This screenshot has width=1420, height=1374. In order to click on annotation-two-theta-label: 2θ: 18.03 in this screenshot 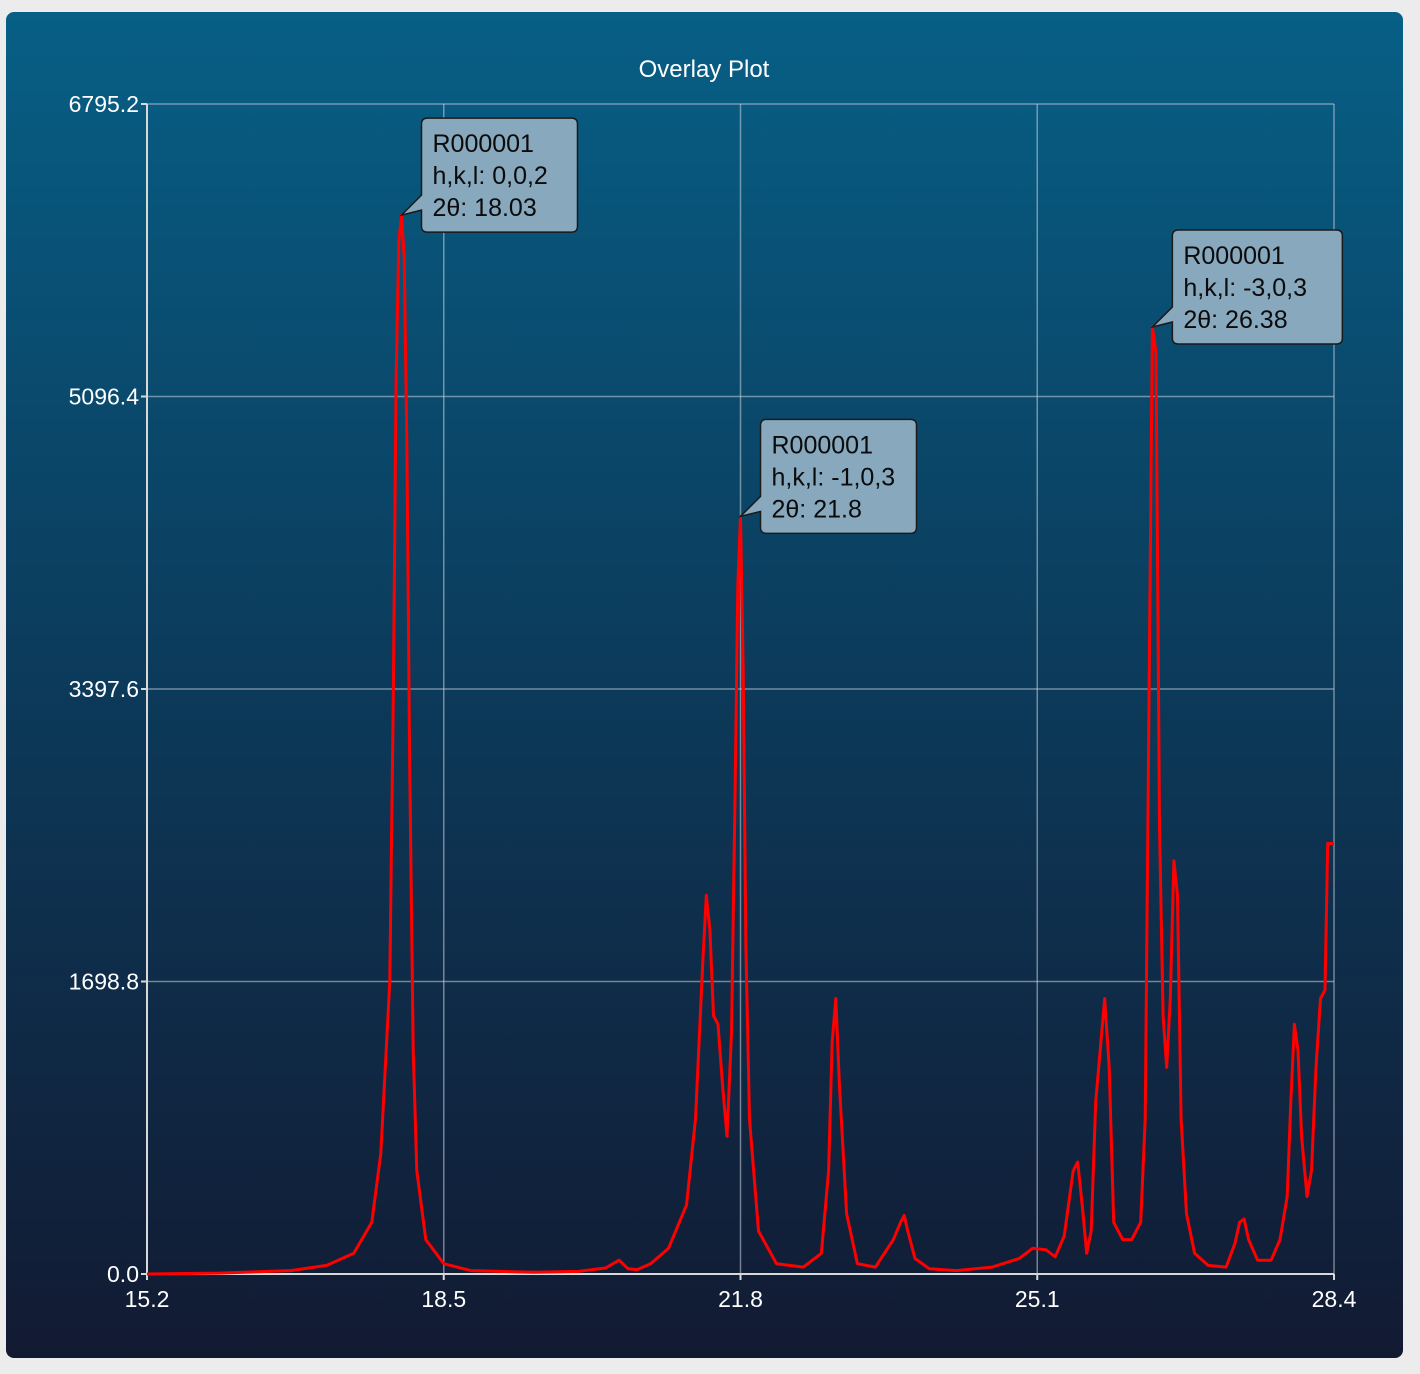, I will do `click(484, 208)`.